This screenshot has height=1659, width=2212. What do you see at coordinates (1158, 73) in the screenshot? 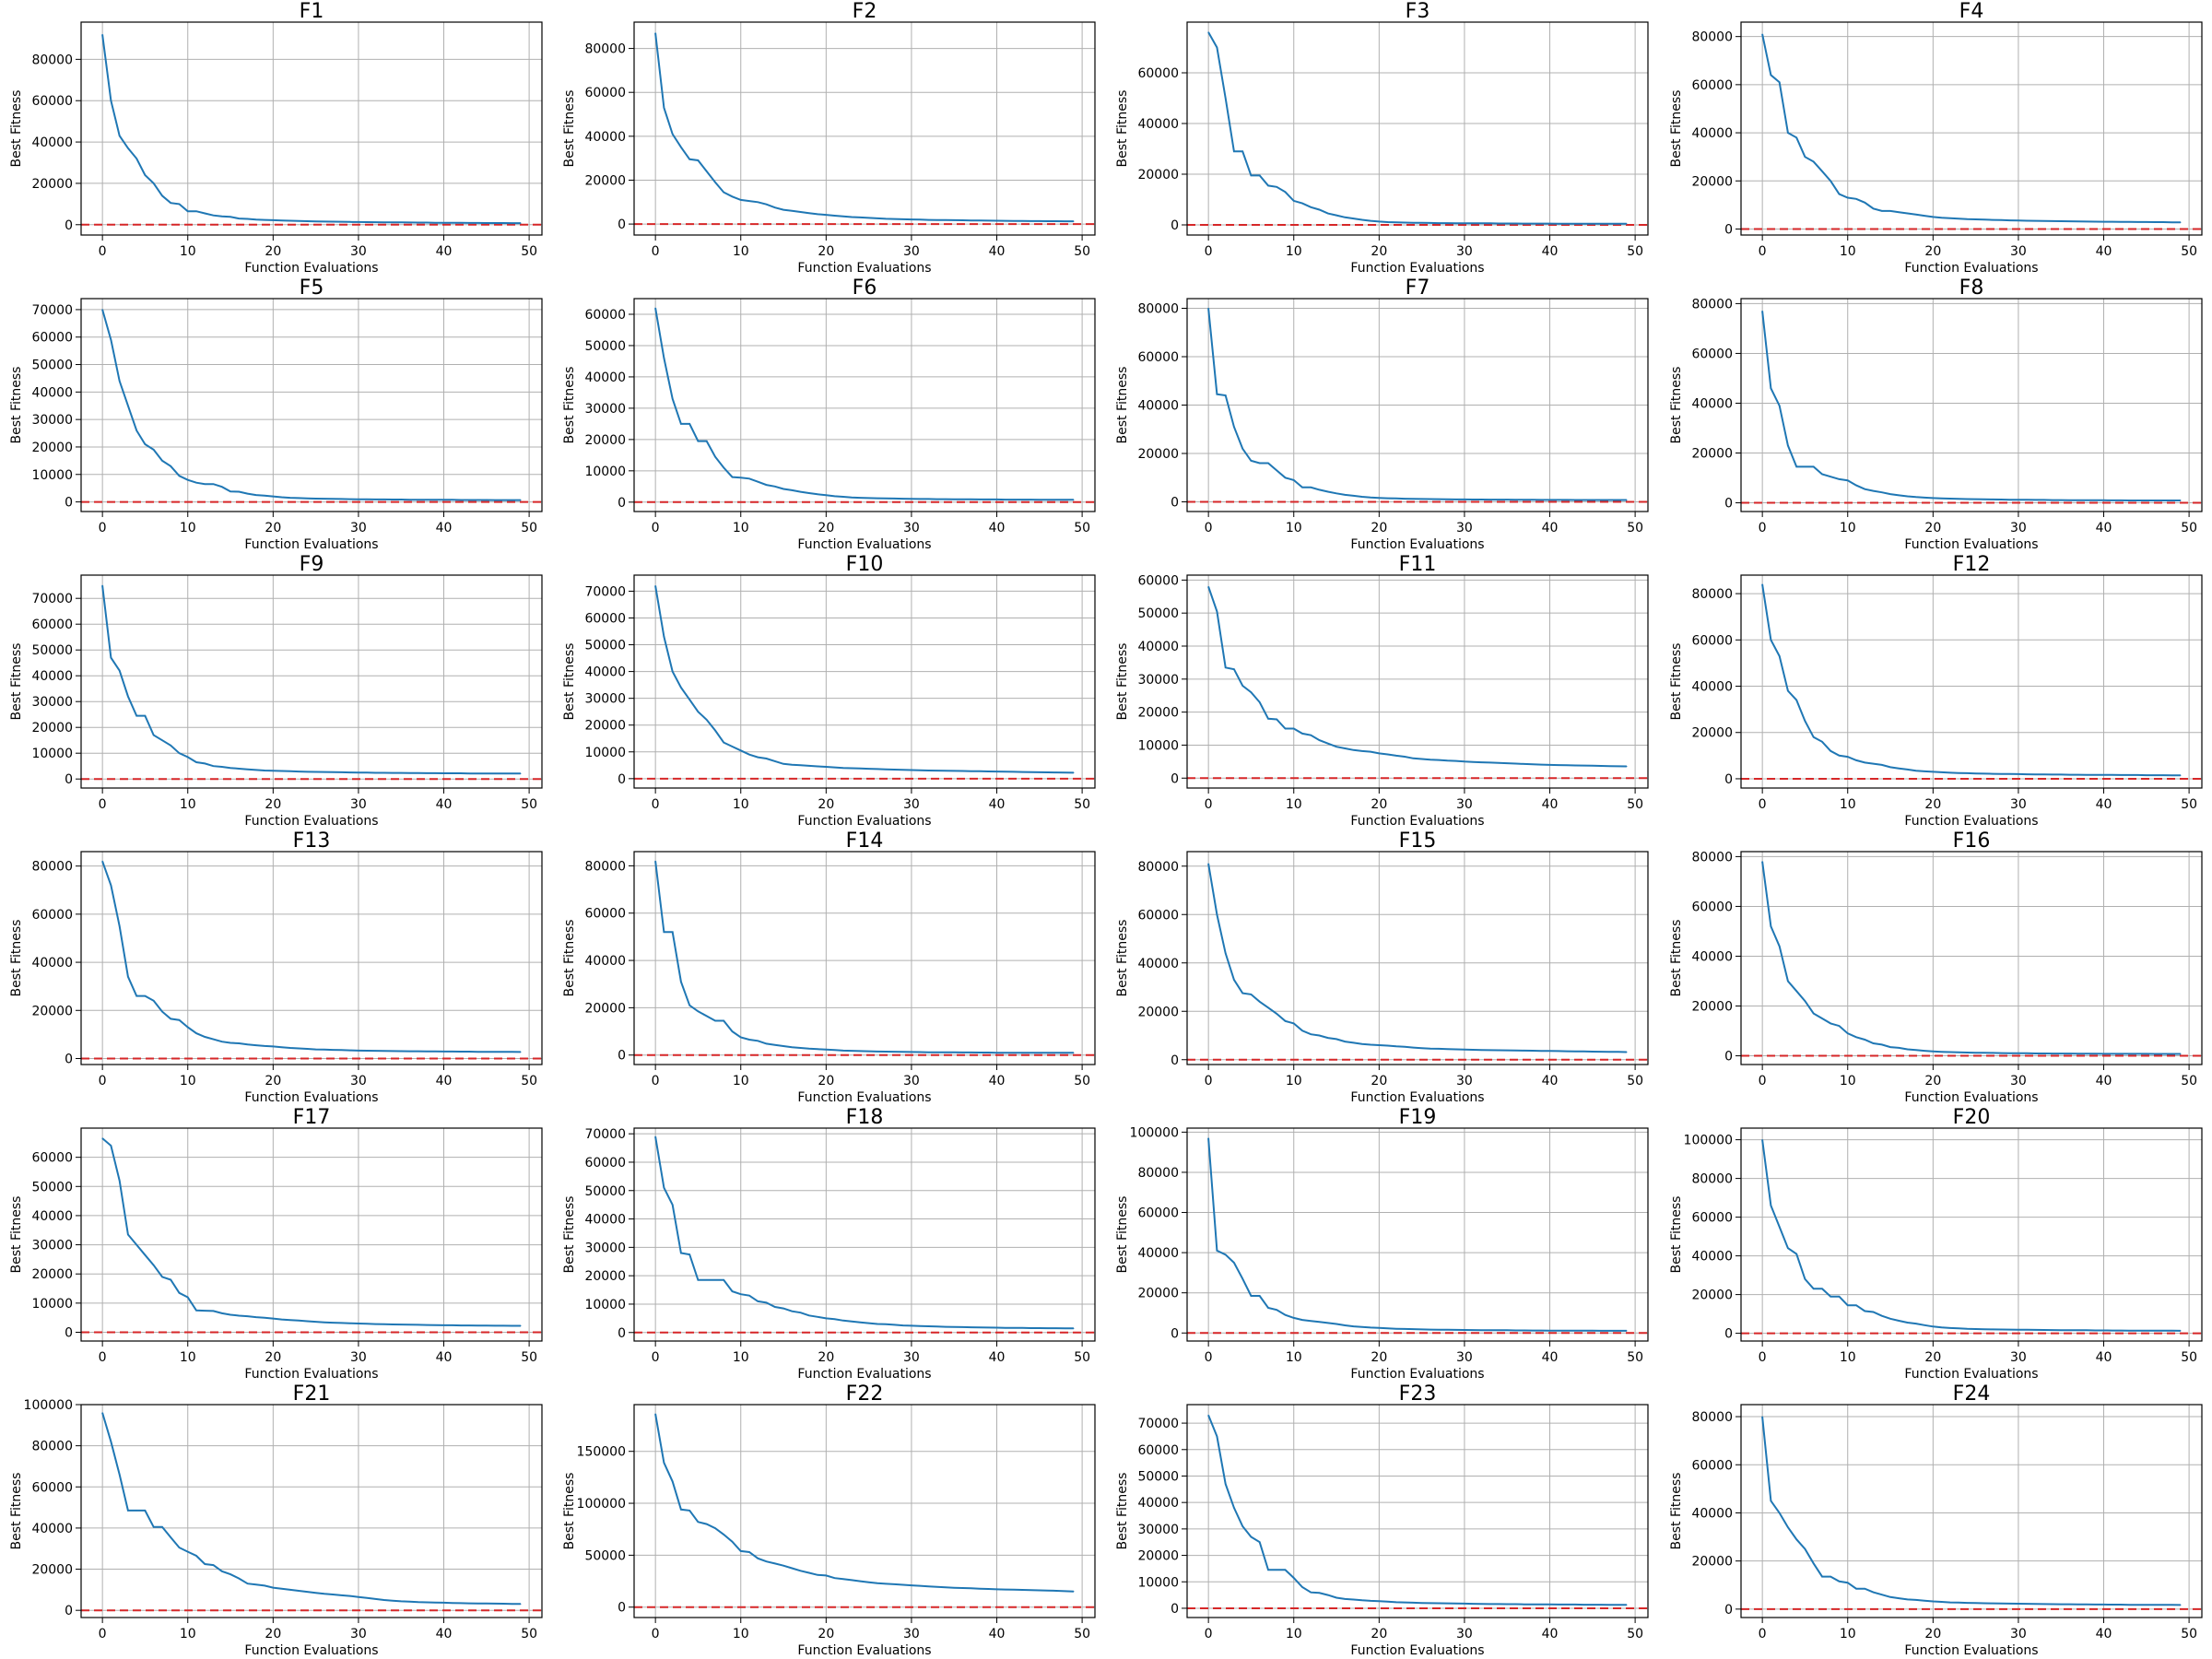
I see `y-tick-label: 60000` at bounding box center [1158, 73].